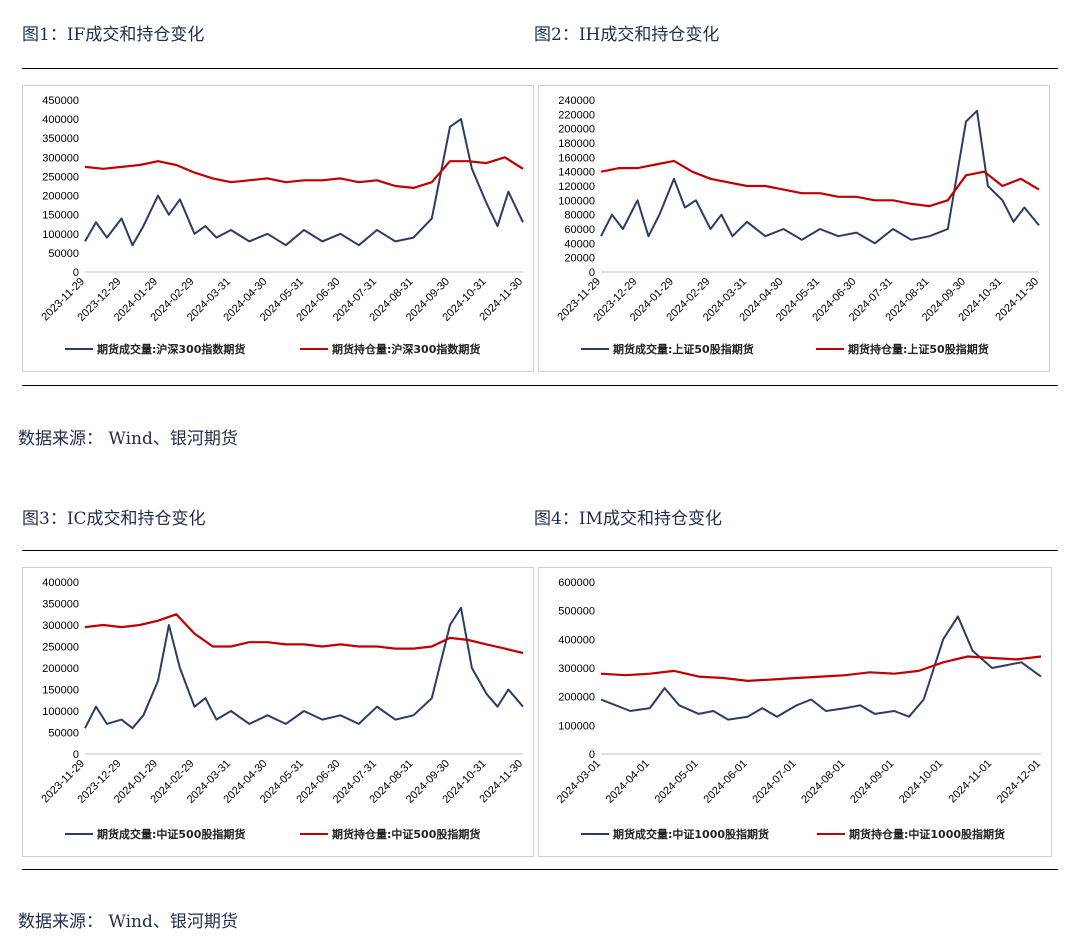 The width and height of the screenshot is (1080, 945). What do you see at coordinates (171, 834) in the screenshot?
I see `fig3-legend-label: 期货成交量:中证500股指期货` at bounding box center [171, 834].